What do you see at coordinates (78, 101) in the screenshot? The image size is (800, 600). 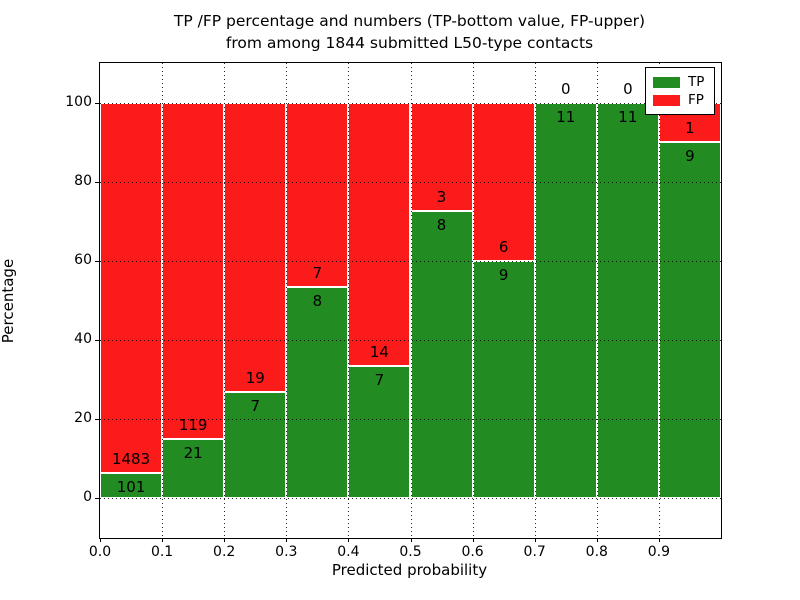 I see `y-tick-label-5: 100` at bounding box center [78, 101].